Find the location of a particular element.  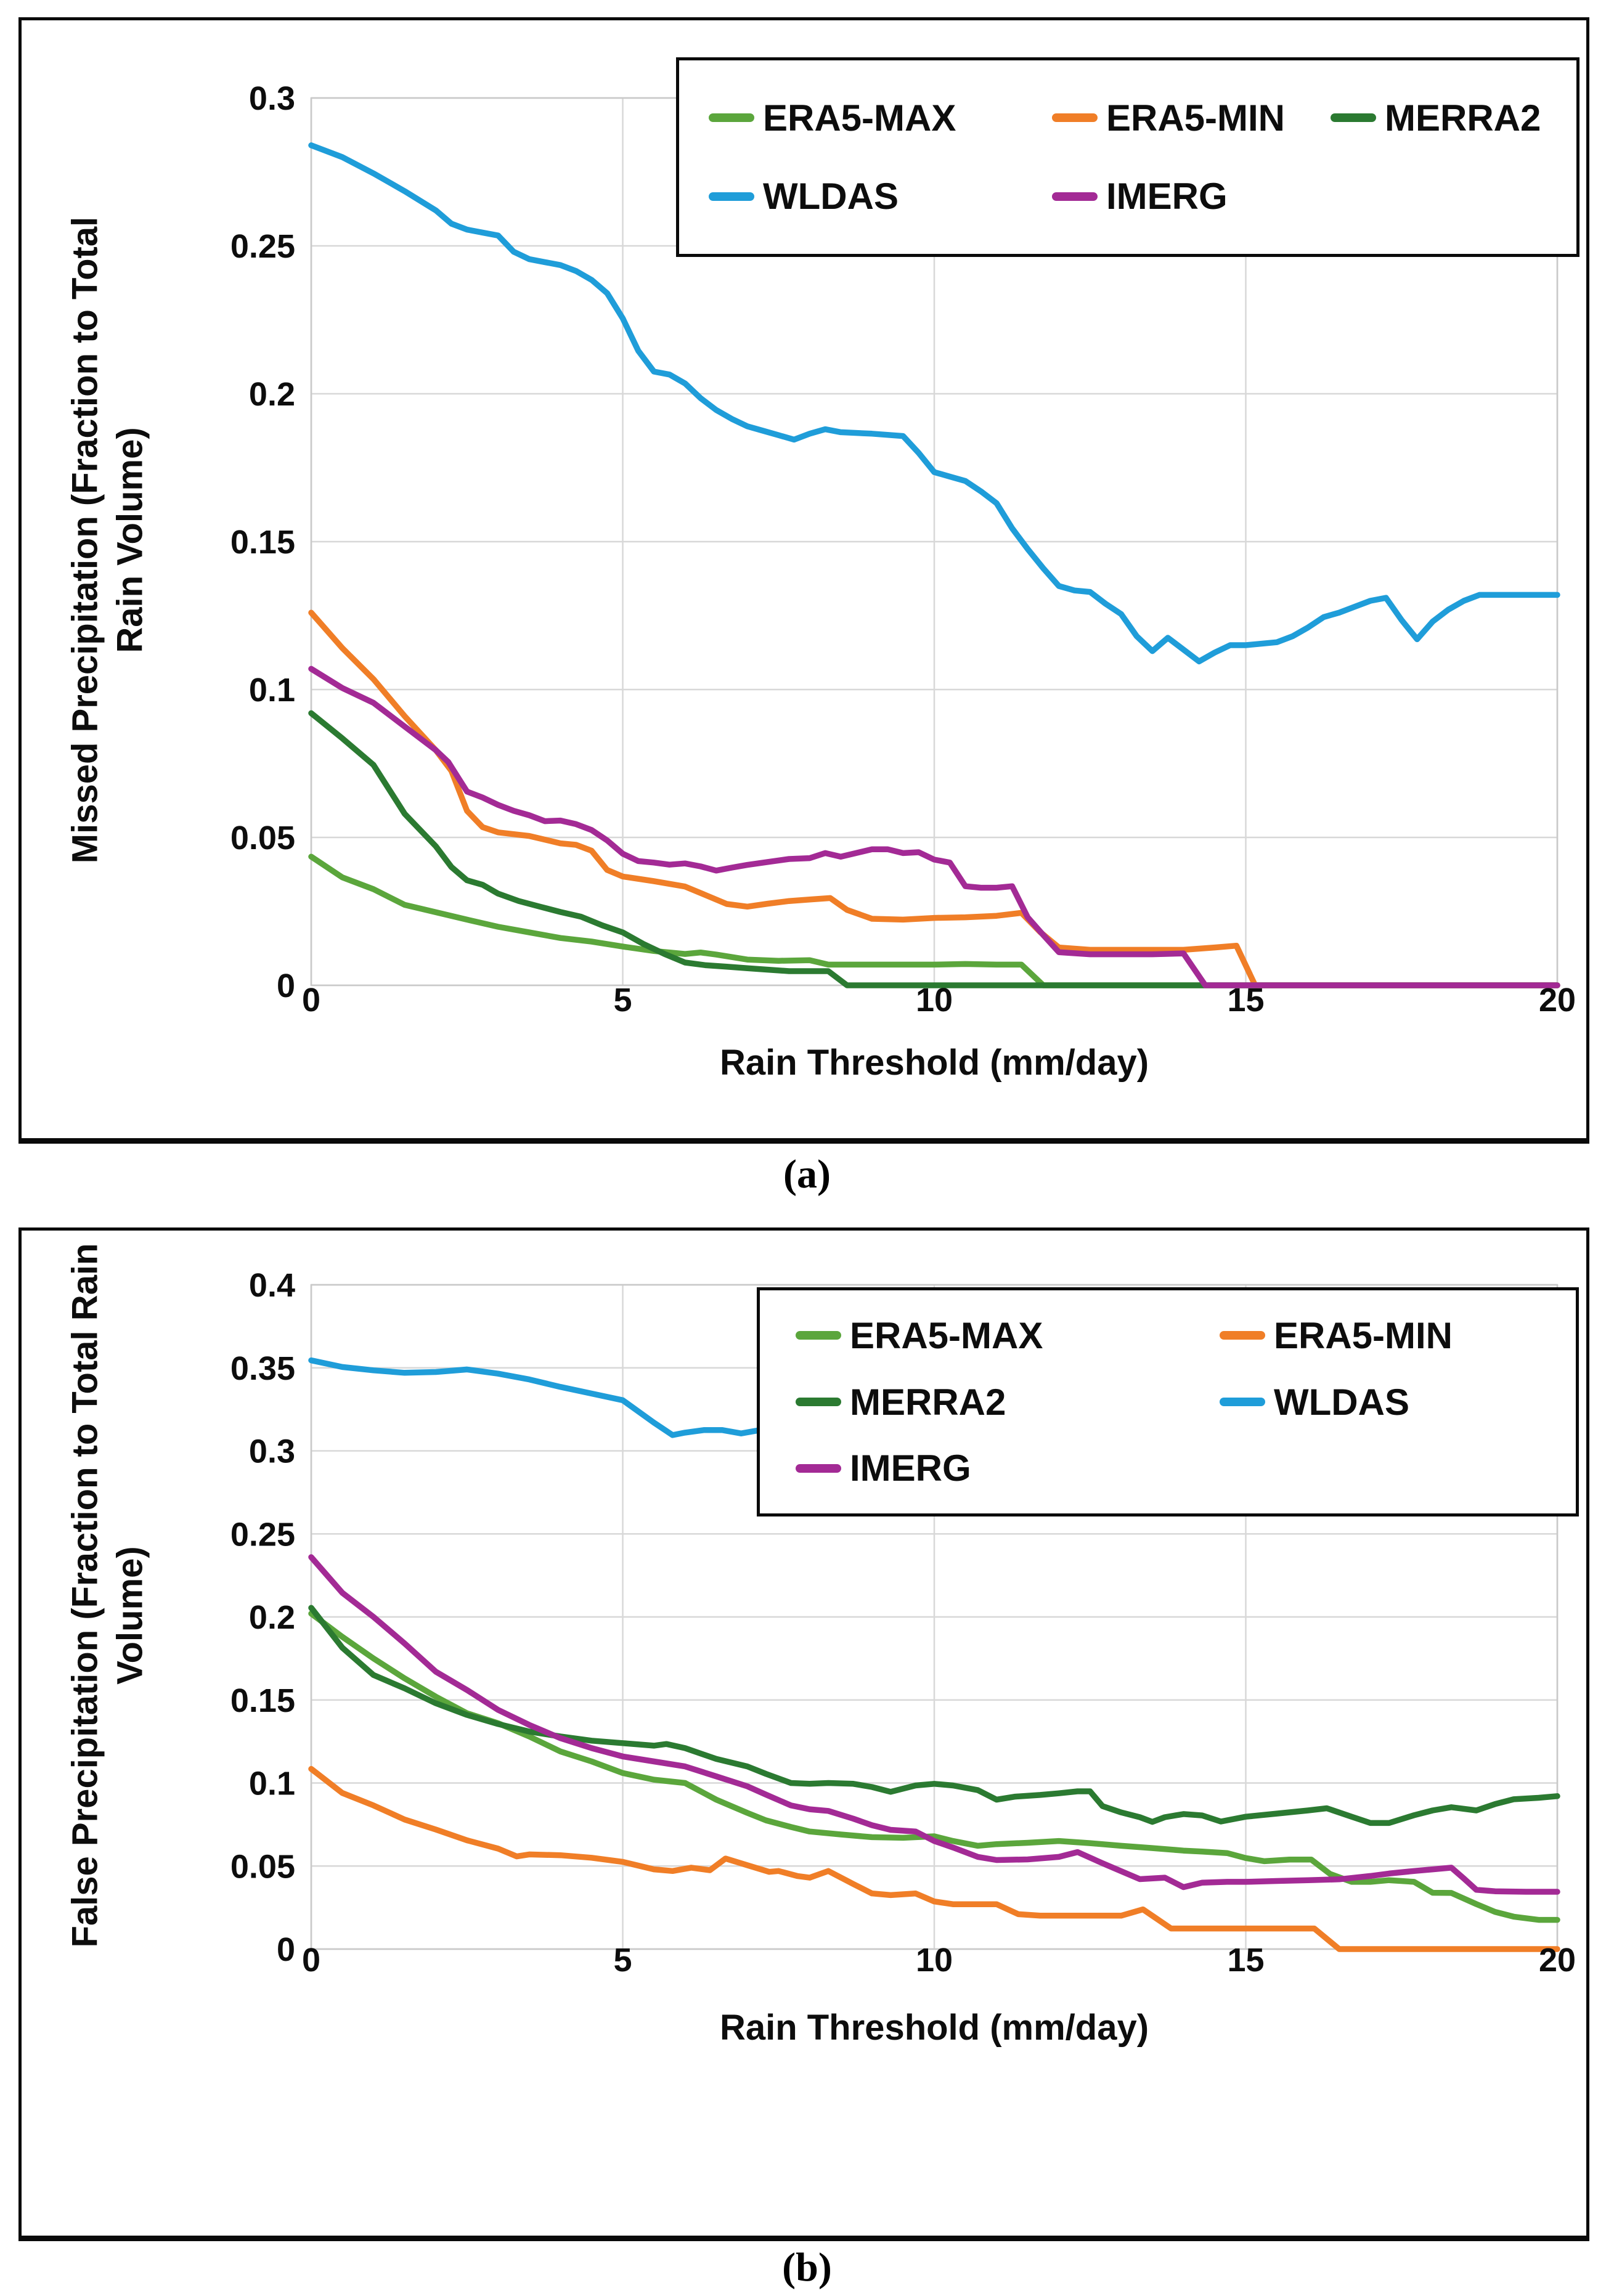

chart-a-legend-row: ERA5-MAX ERA5-MIN MERRA2 is located at coordinates (1142, 118).